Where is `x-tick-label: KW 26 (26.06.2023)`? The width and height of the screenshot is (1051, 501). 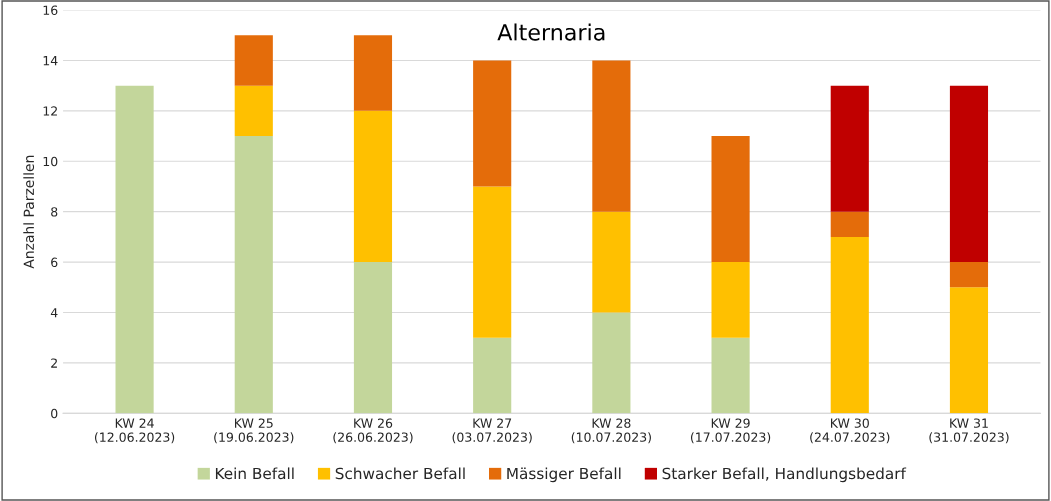 x-tick-label: KW 26 (26.06.2023) is located at coordinates (373, 431).